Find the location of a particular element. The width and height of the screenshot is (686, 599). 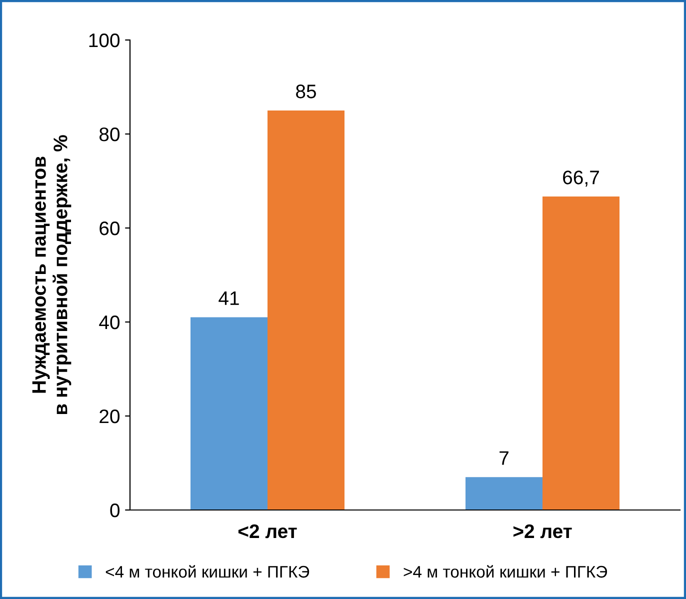

y-tick-label: 0 is located at coordinates (115, 510).